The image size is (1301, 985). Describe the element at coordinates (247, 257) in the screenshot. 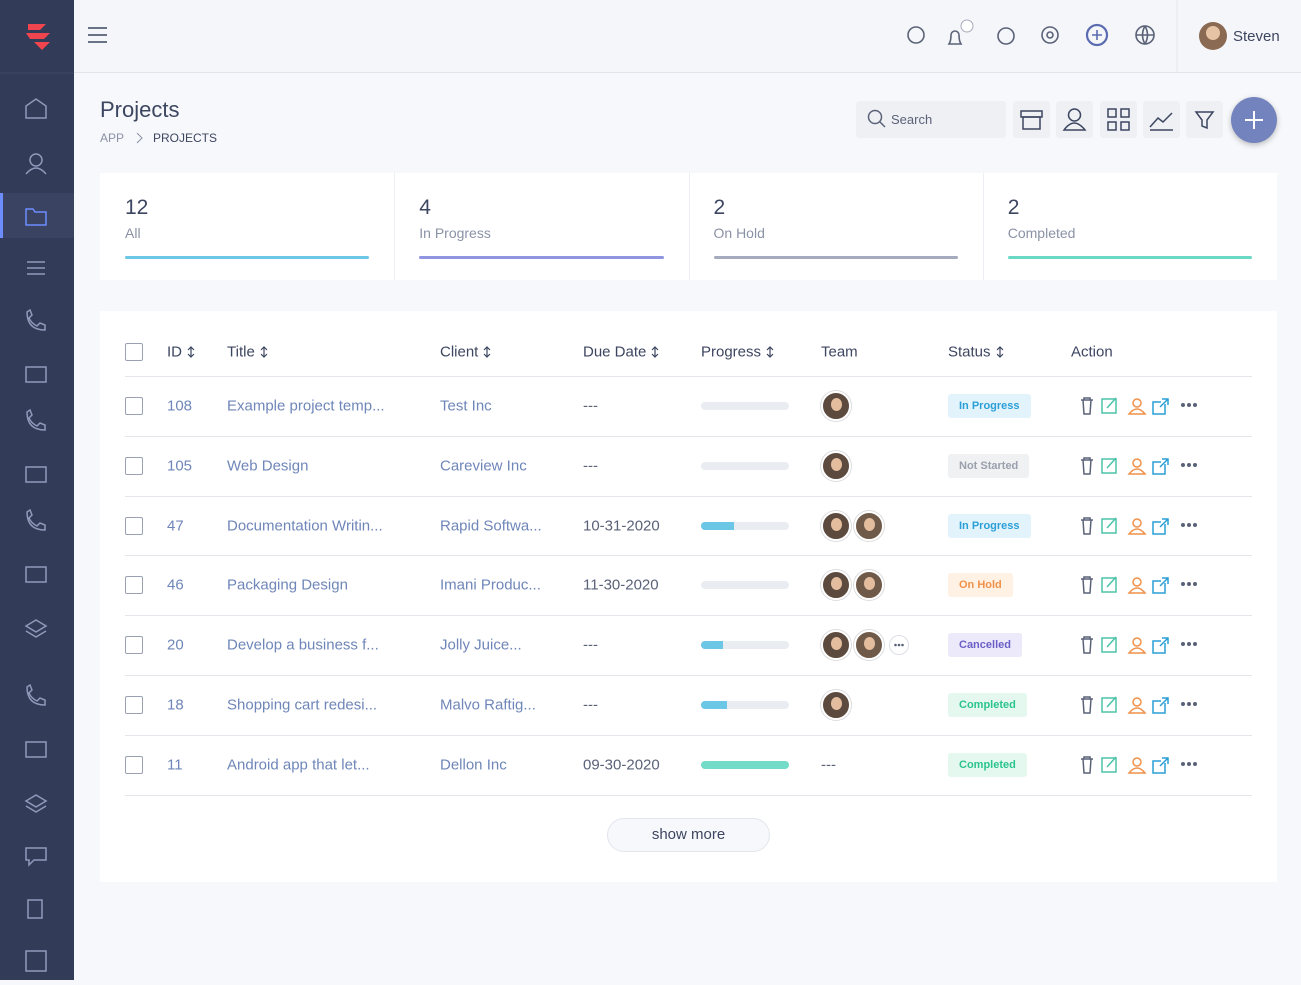

I see `stat-bar` at that location.